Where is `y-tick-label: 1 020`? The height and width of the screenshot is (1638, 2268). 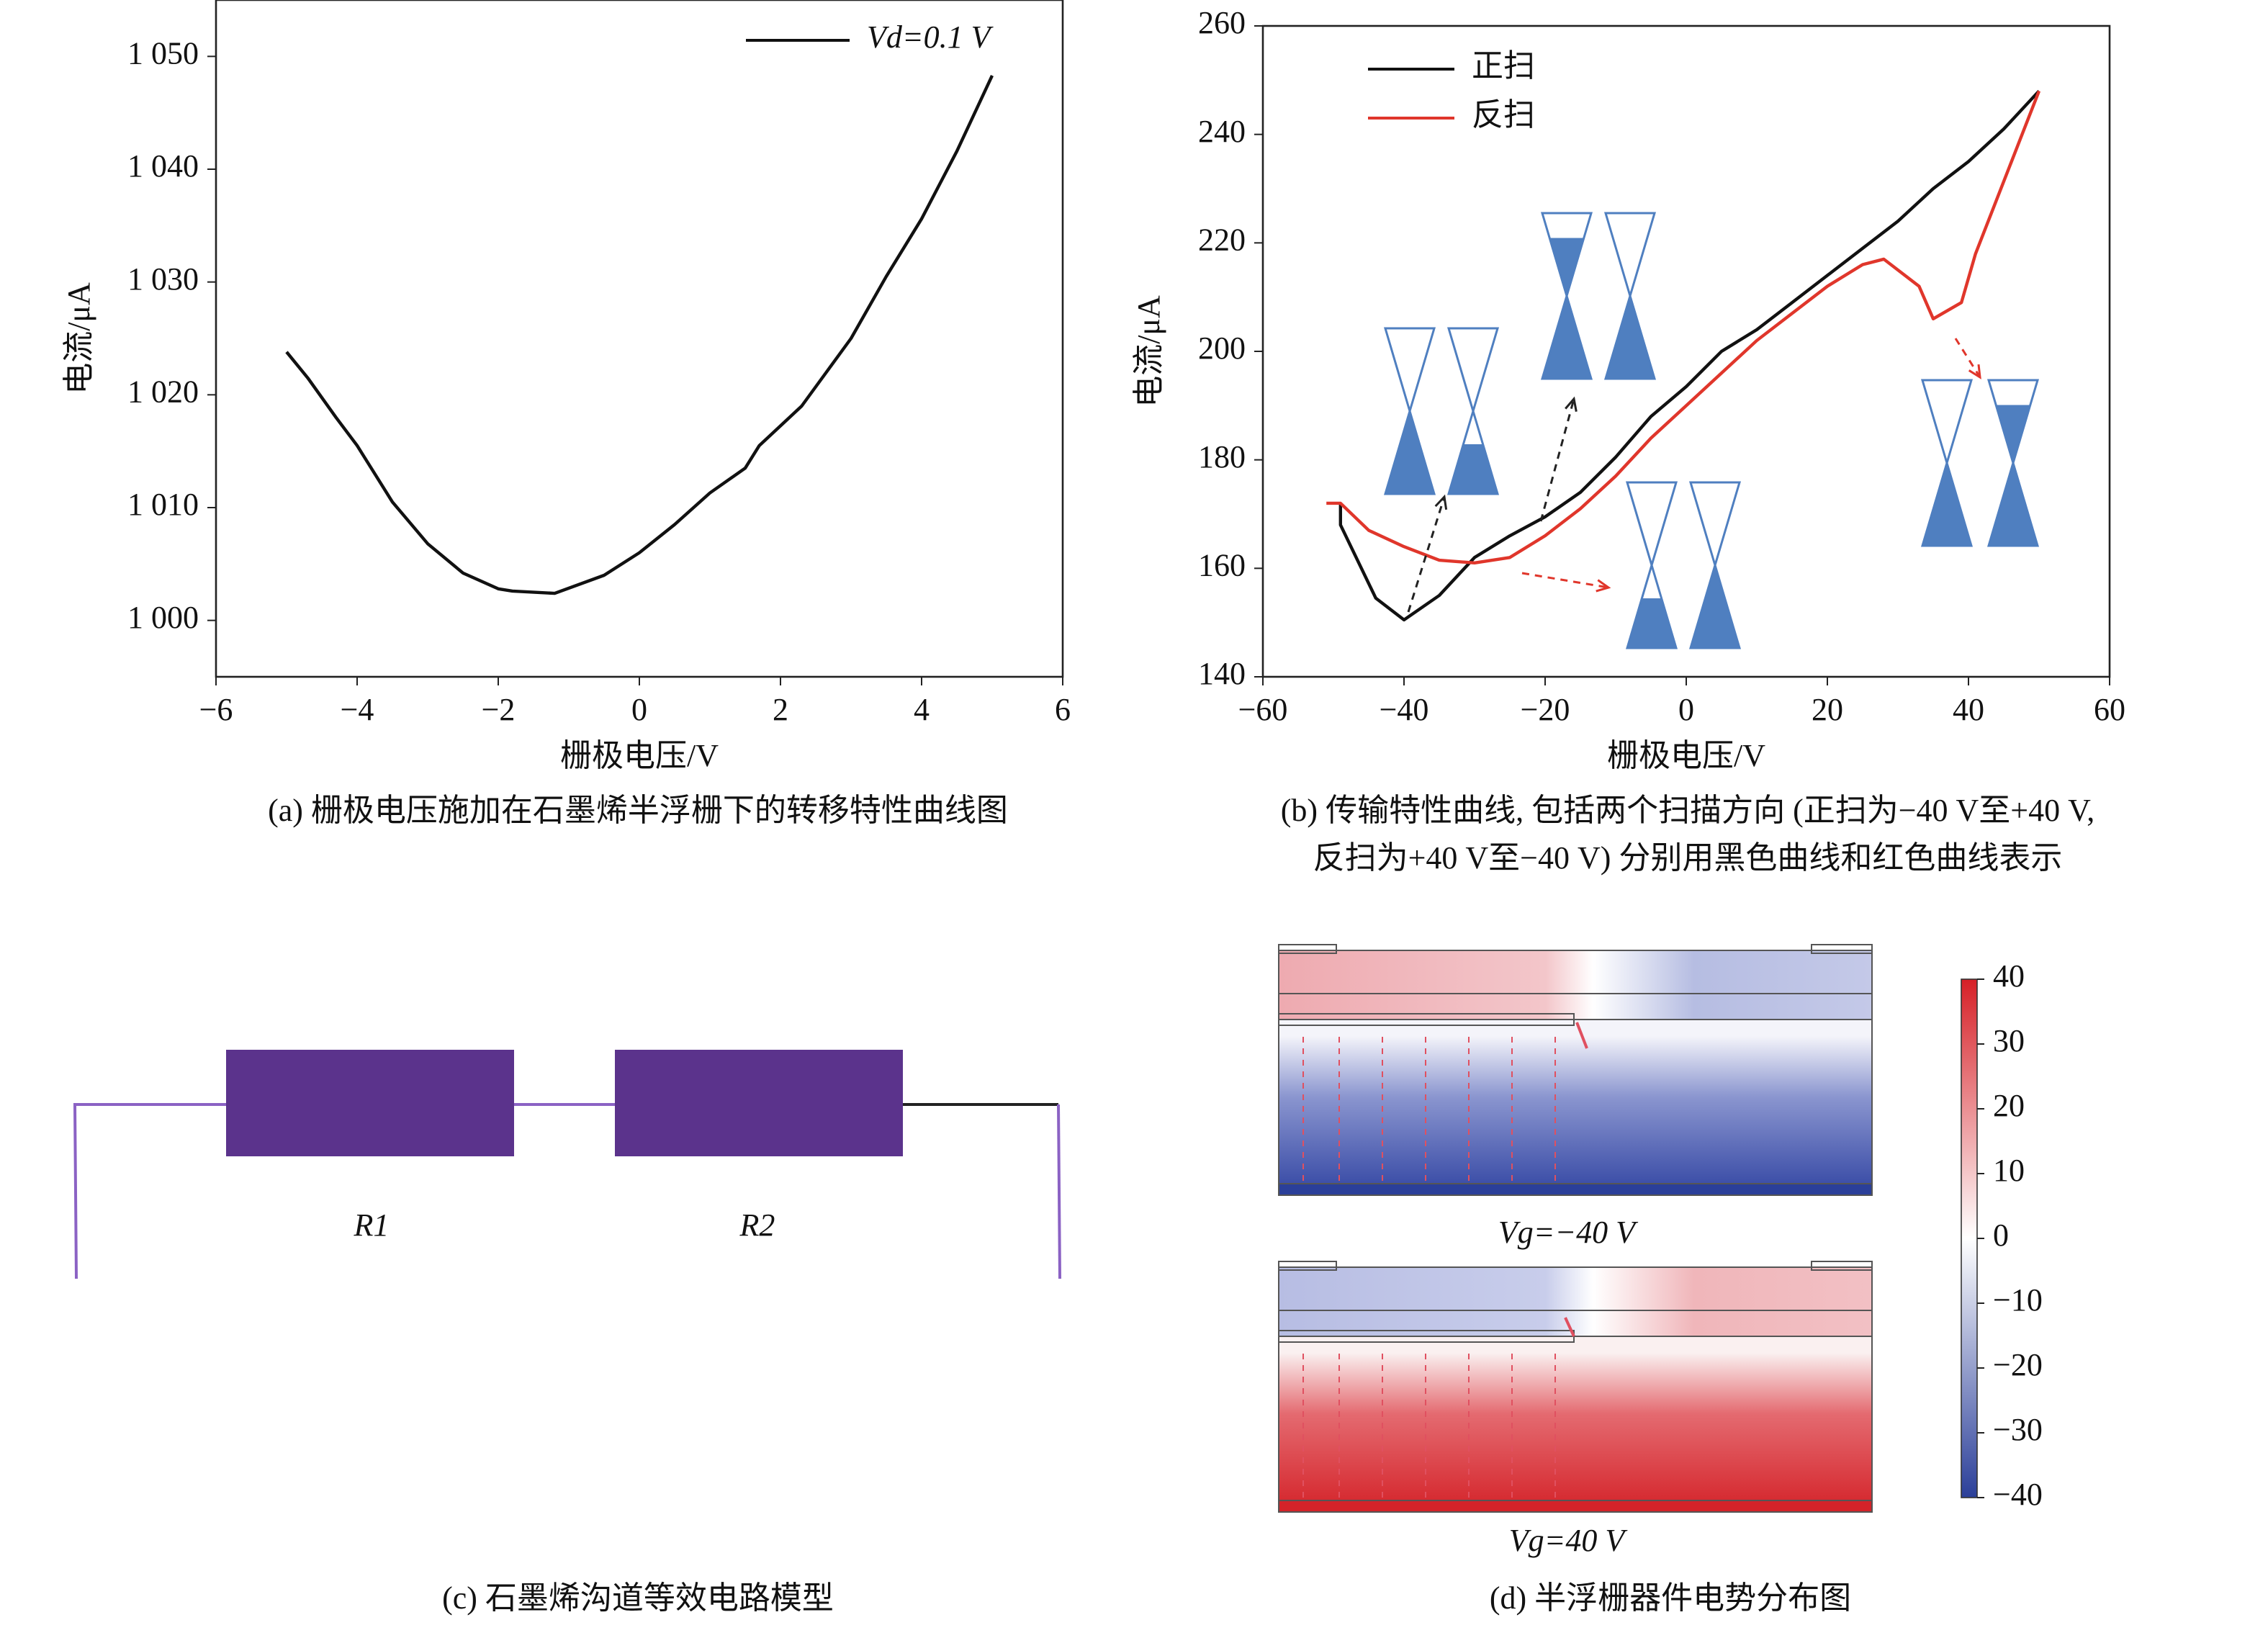
y-tick-label: 1 020 is located at coordinates (163, 391).